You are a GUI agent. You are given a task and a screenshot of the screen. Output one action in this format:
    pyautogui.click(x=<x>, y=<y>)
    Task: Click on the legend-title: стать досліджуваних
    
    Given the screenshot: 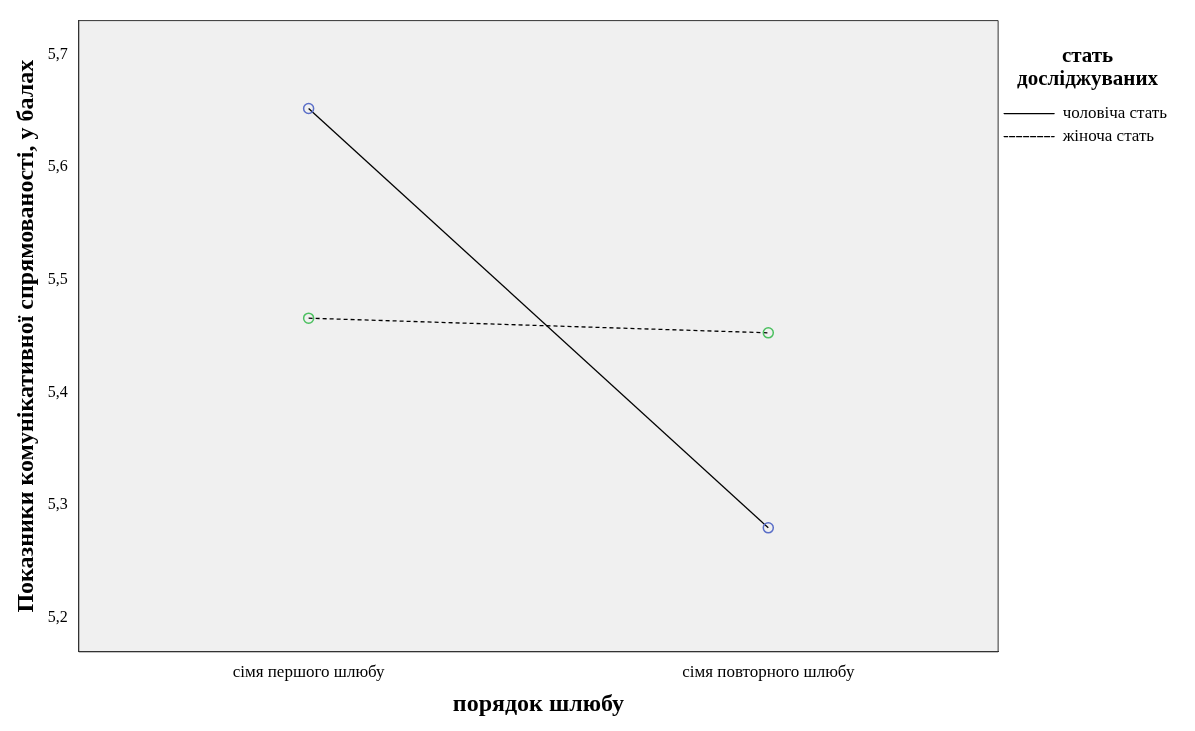 What is the action you would take?
    pyautogui.click(x=1088, y=66)
    